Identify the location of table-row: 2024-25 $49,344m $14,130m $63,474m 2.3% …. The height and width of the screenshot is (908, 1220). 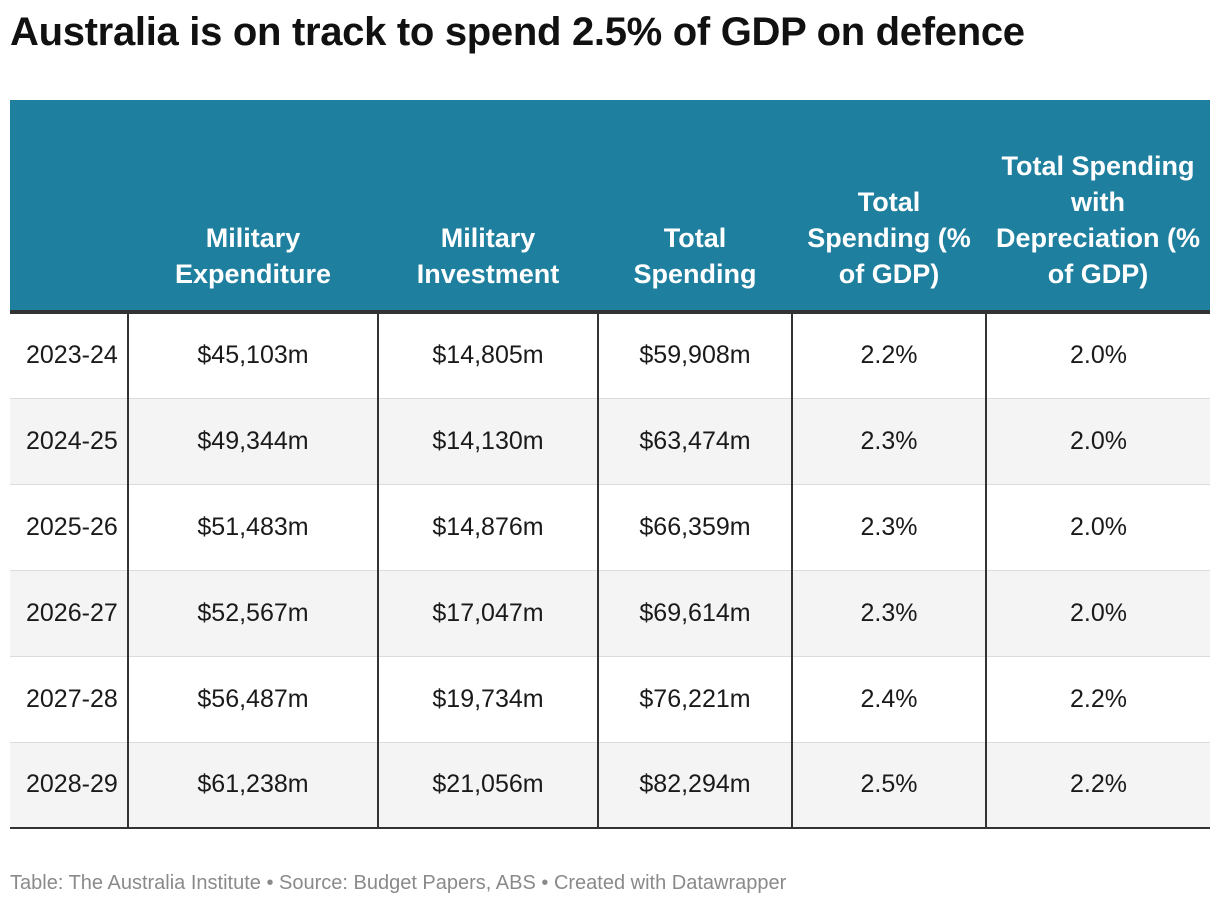
(610, 441).